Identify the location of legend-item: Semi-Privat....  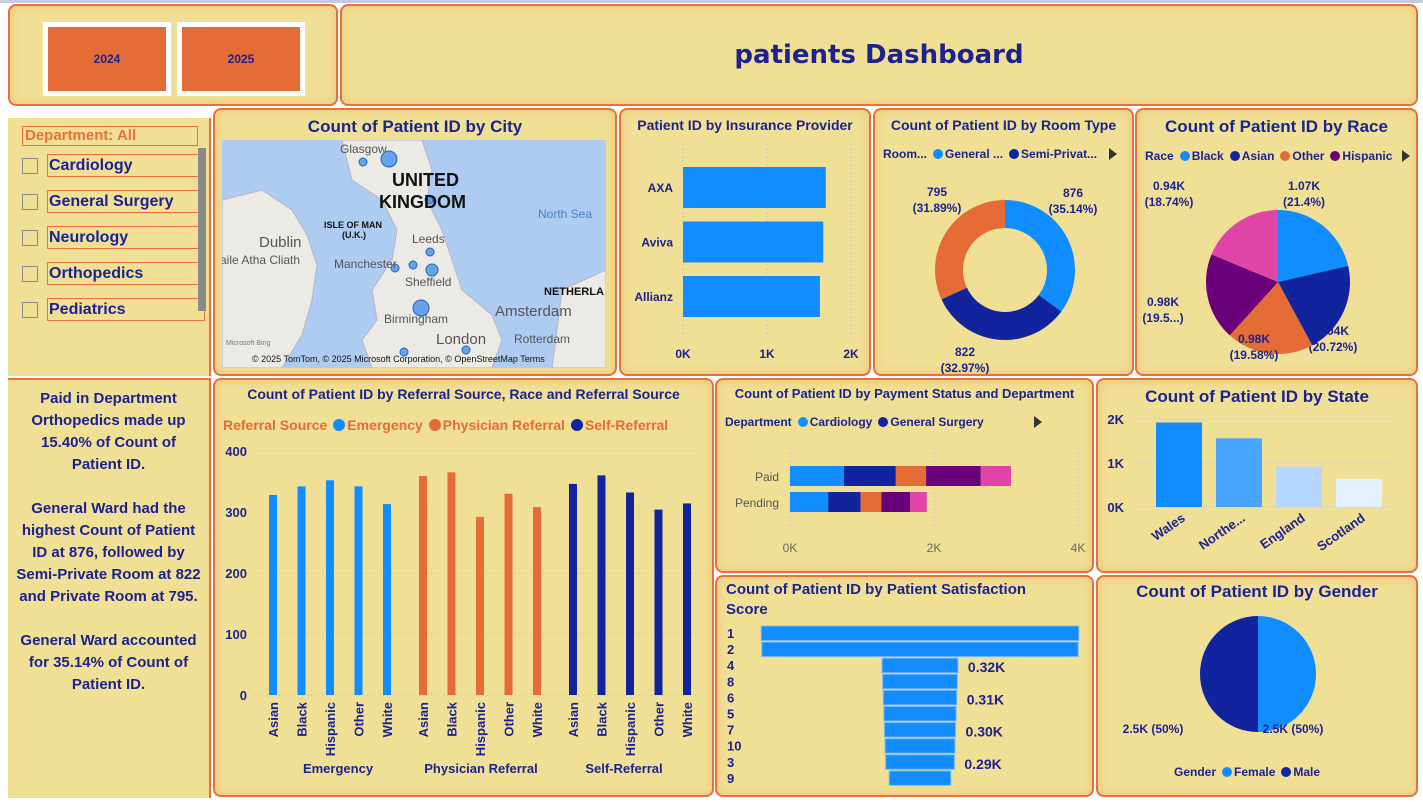
(1059, 154).